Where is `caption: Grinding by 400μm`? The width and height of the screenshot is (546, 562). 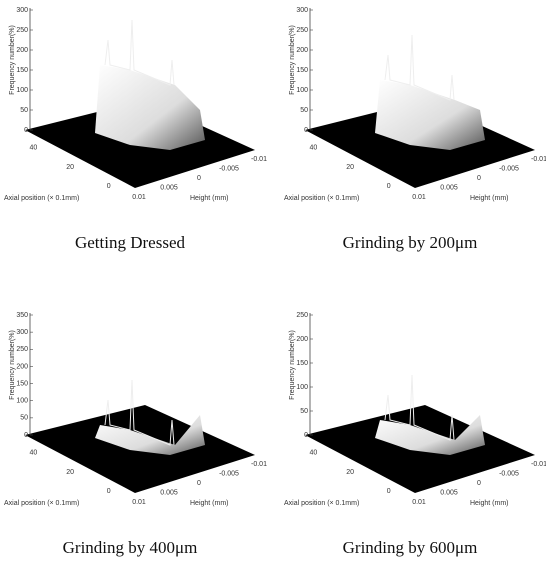
caption: Grinding by 400μm is located at coordinates (130, 547).